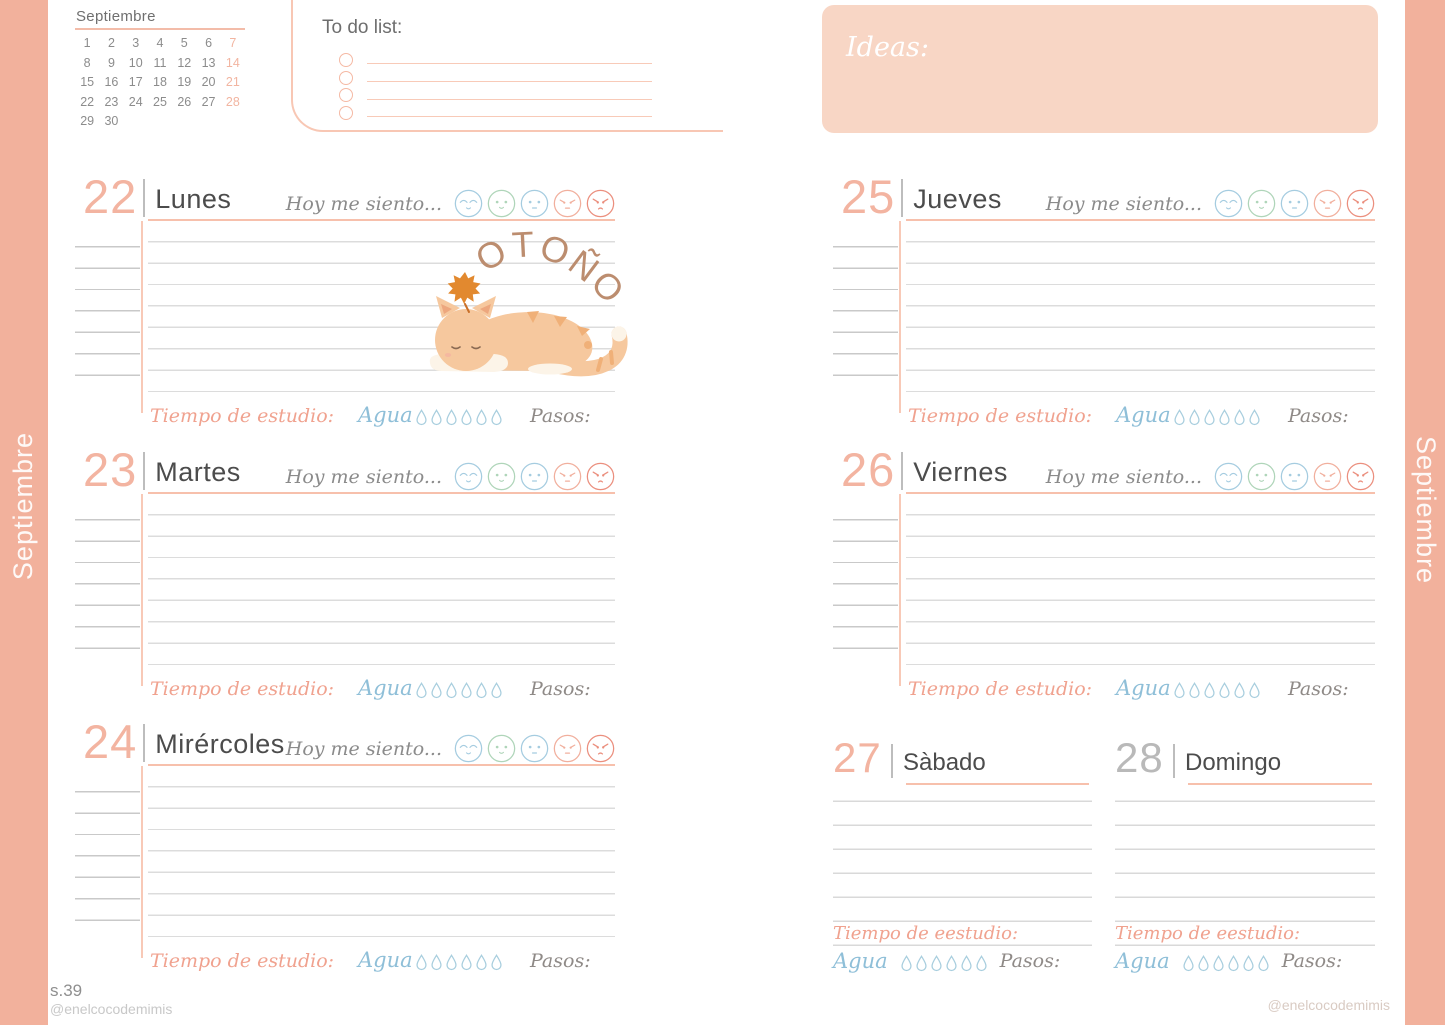 This screenshot has height=1025, width=1445. What do you see at coordinates (111, 82) in the screenshot?
I see `calendar-day: 16` at bounding box center [111, 82].